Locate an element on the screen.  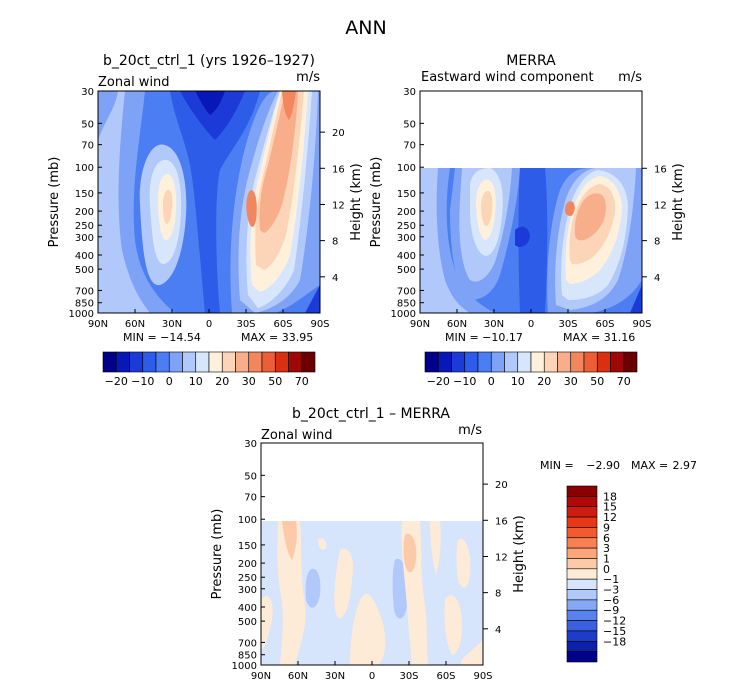
y2tick-label: 16 is located at coordinates (338, 169).